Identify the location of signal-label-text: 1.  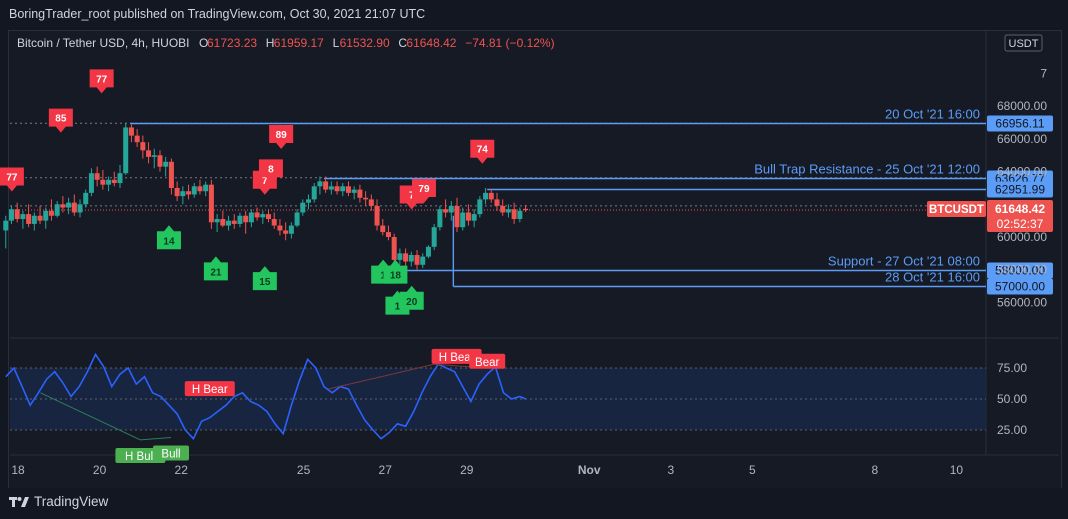
(383, 276).